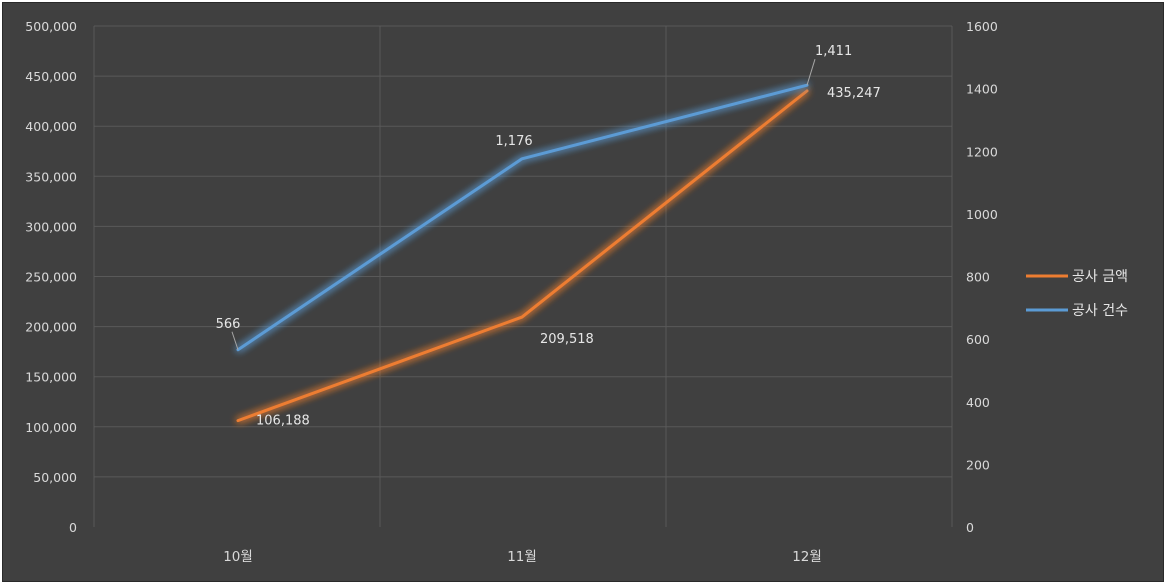  I want to click on left-tick-label: 50,000, so click(55, 477).